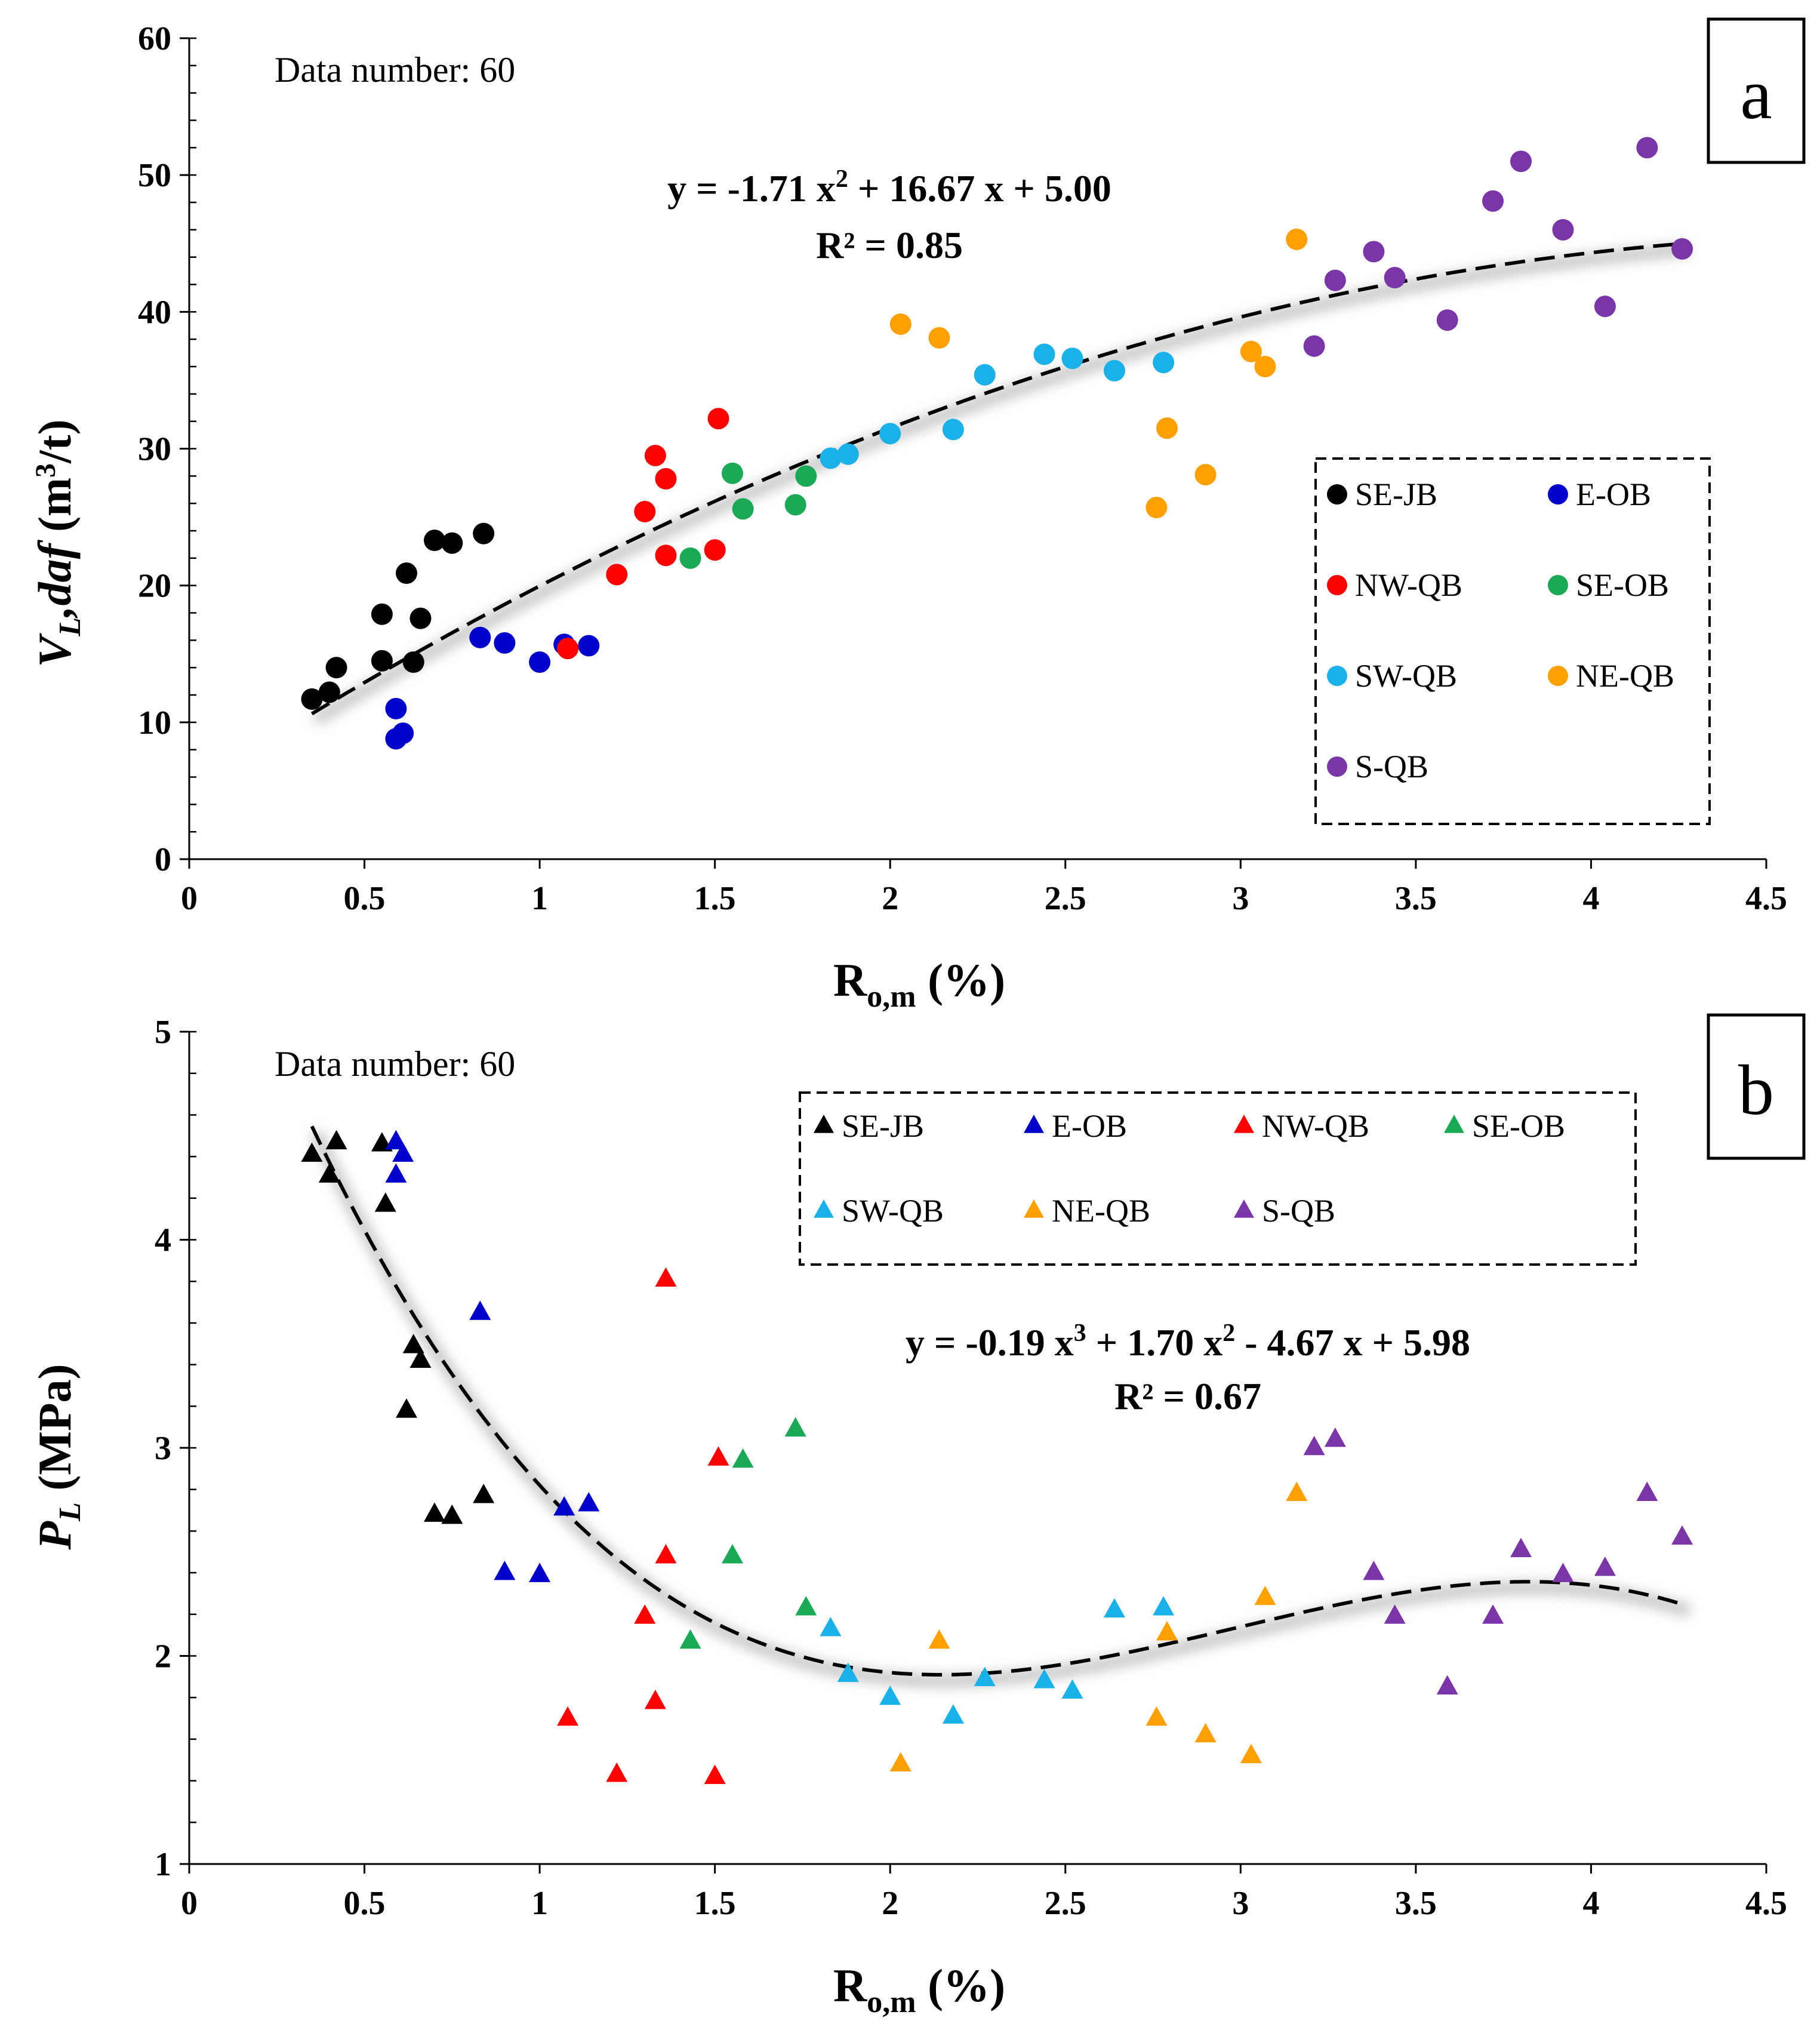 The width and height of the screenshot is (1820, 2024). What do you see at coordinates (163, 1657) in the screenshot?
I see `y-tick-label: 2` at bounding box center [163, 1657].